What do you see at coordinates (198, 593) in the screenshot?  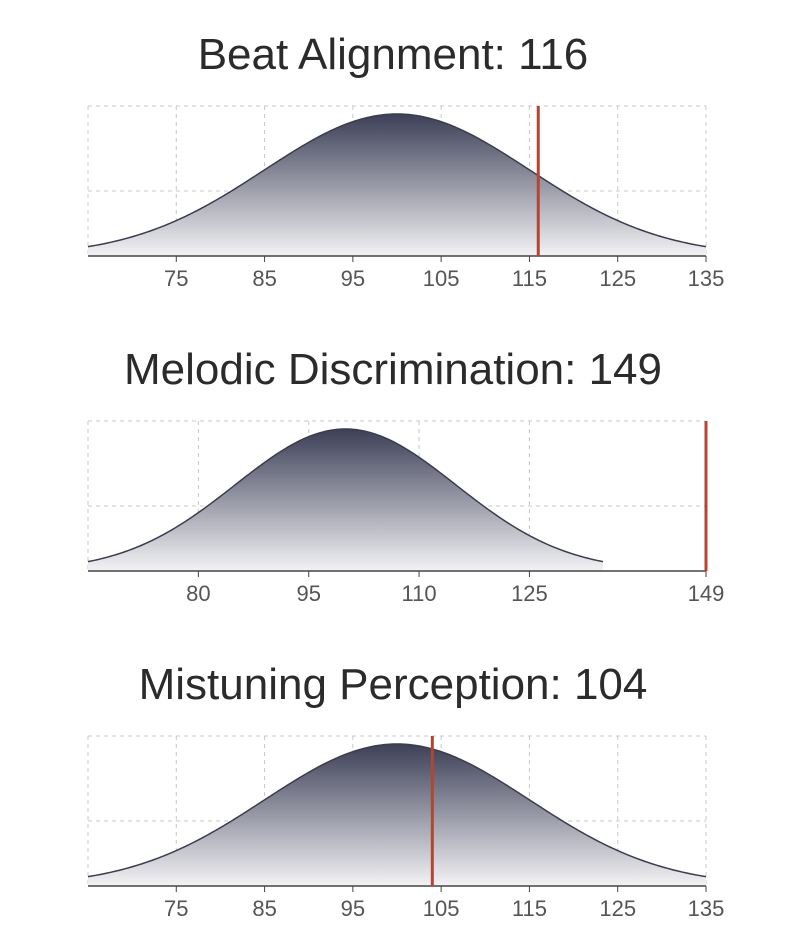 I see `x-tick-label: 80` at bounding box center [198, 593].